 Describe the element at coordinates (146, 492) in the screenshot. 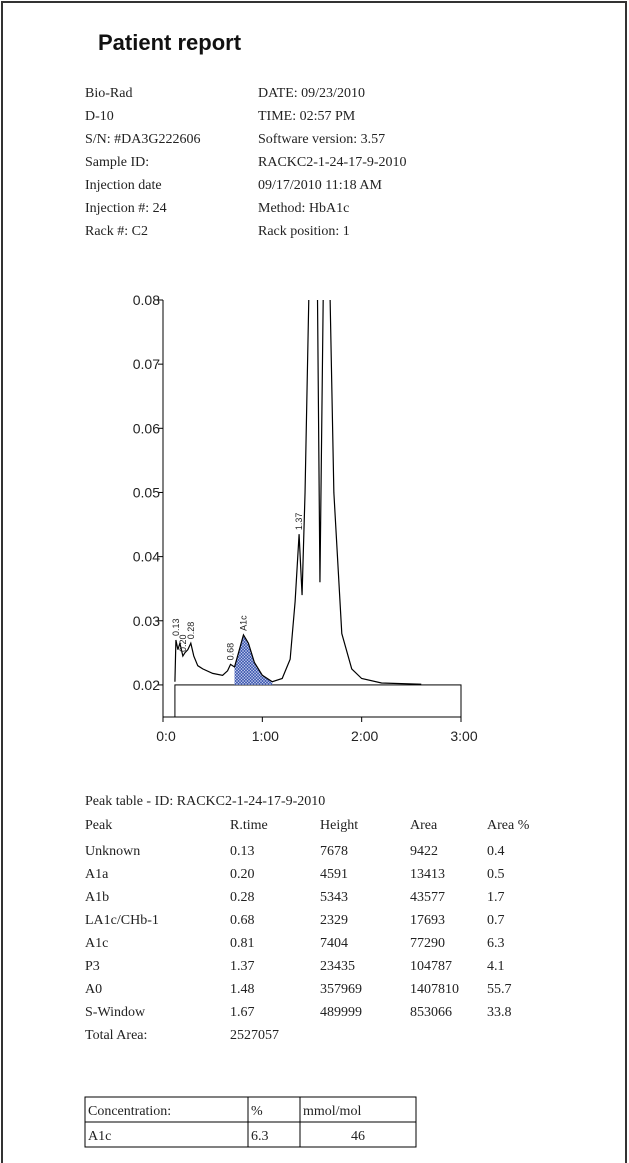

I see `y-tick-label: 0.05` at that location.